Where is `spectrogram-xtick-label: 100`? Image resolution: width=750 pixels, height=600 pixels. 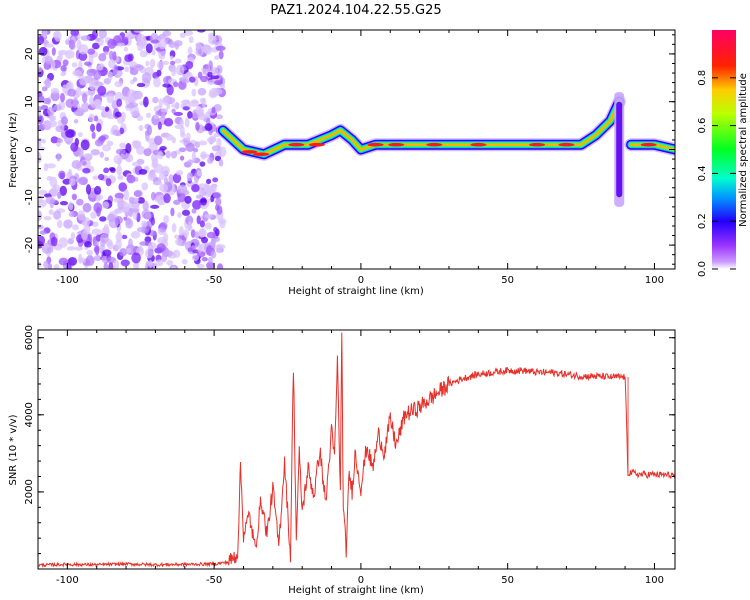
spectrogram-xtick-label: 100 is located at coordinates (654, 280).